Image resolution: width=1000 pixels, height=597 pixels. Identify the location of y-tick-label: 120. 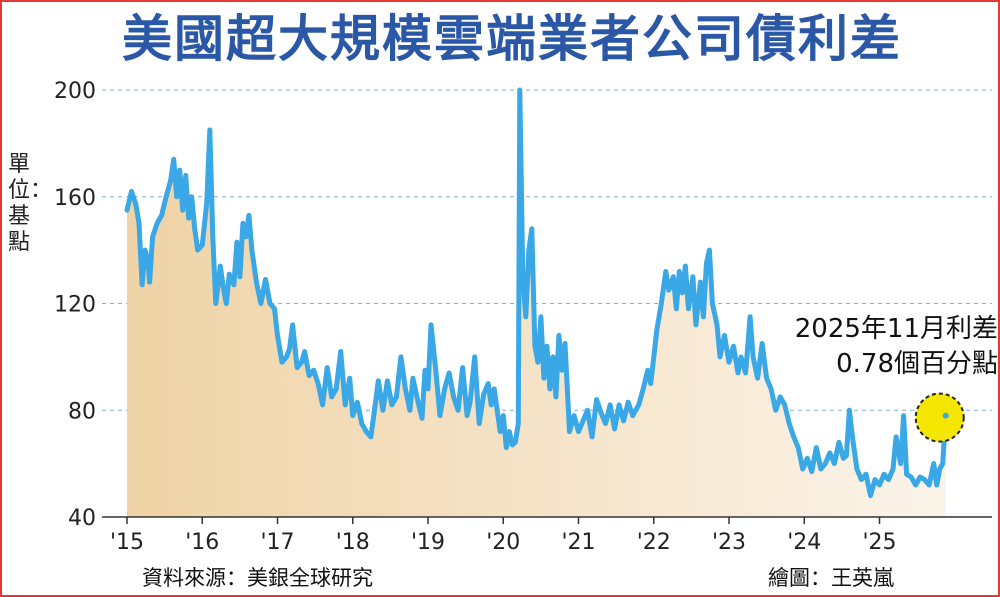
(75, 305).